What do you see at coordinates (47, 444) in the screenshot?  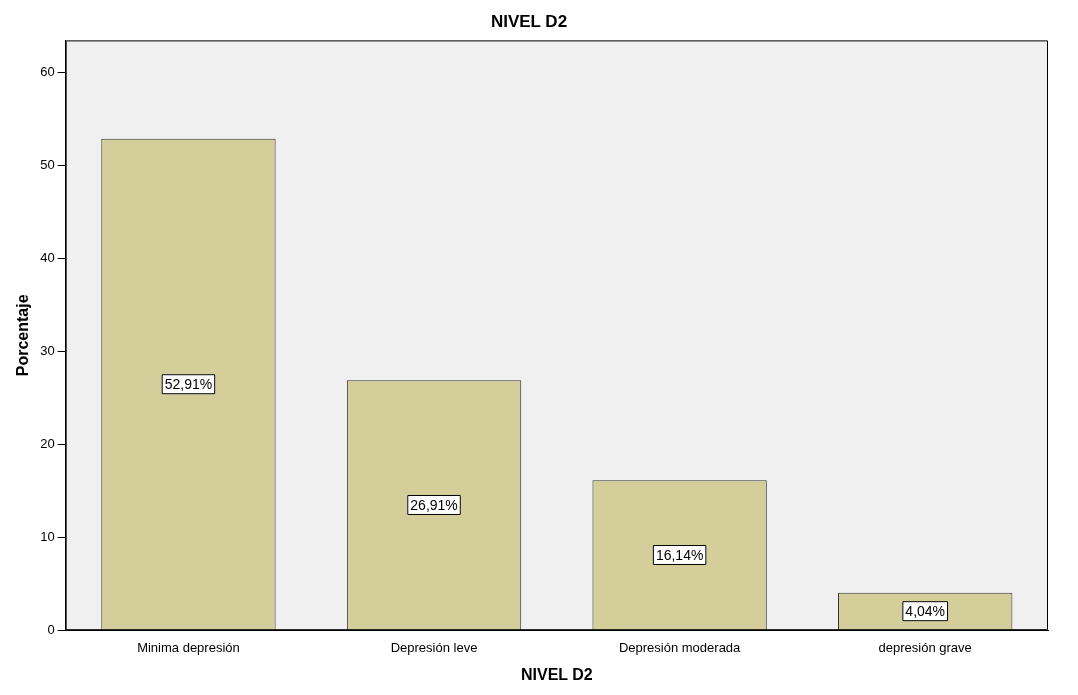 I see `y-tick-label: 20` at bounding box center [47, 444].